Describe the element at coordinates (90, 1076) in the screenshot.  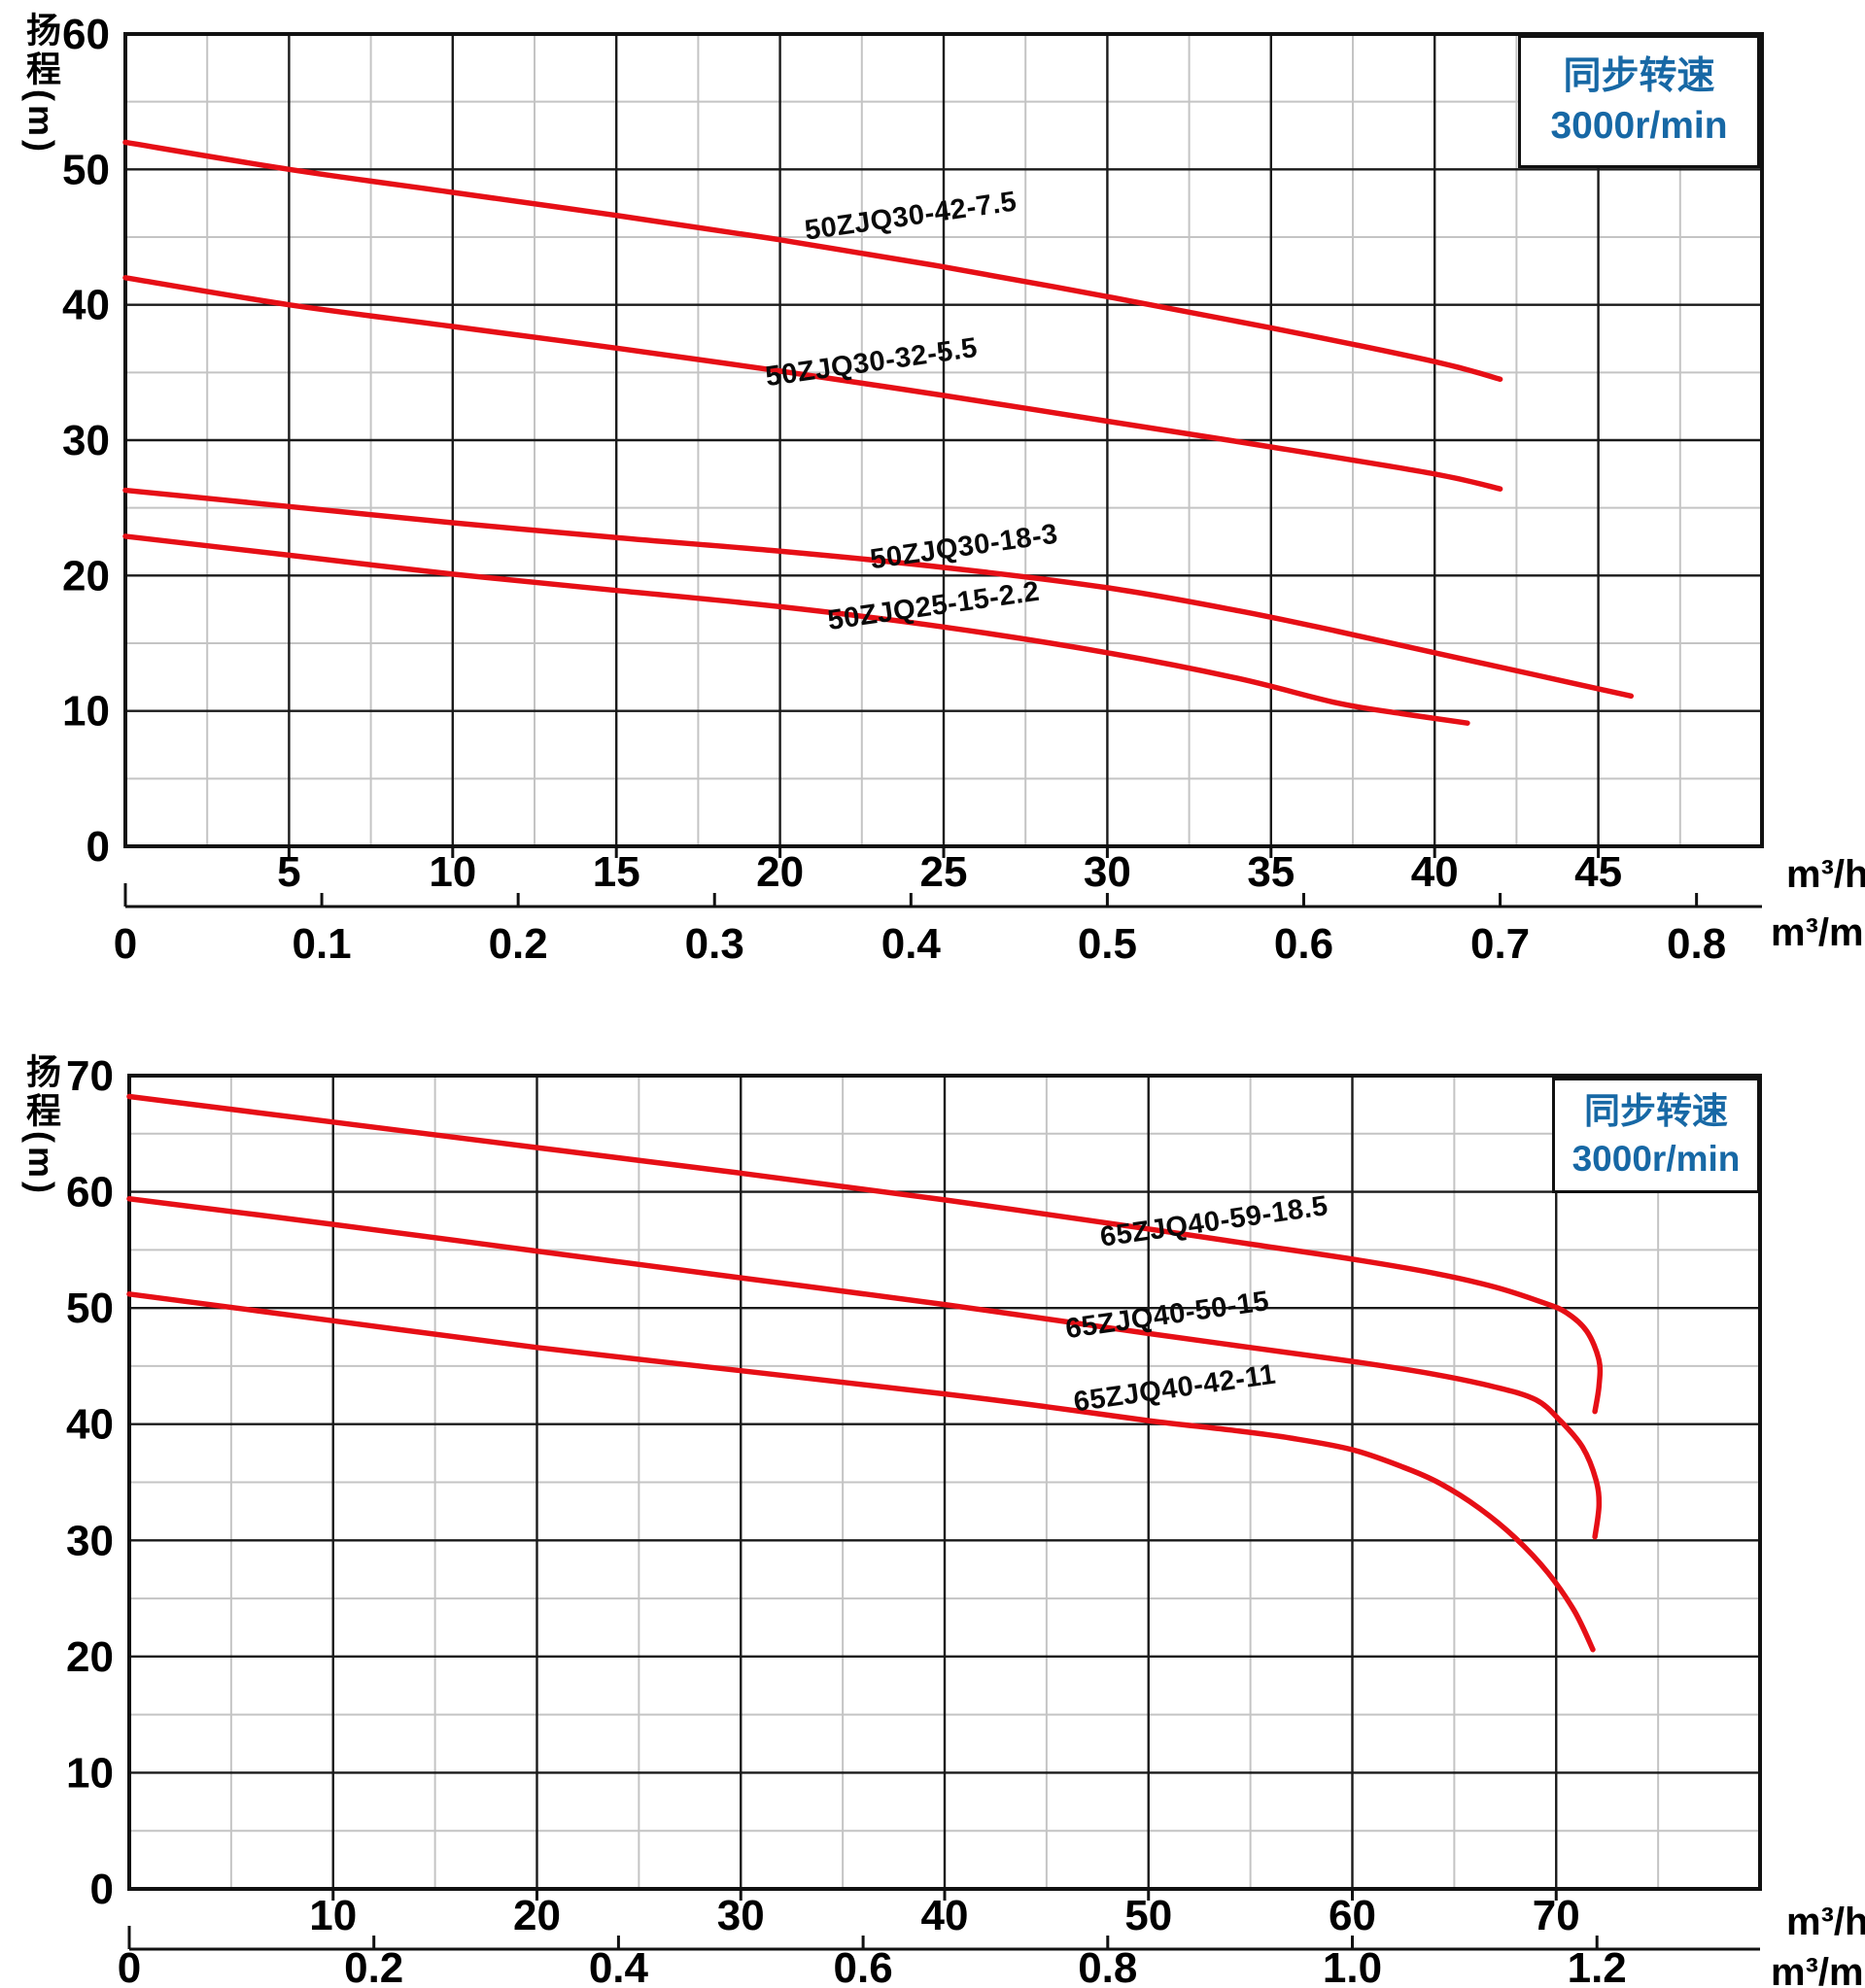
I see `y-tick-label: 70` at that location.